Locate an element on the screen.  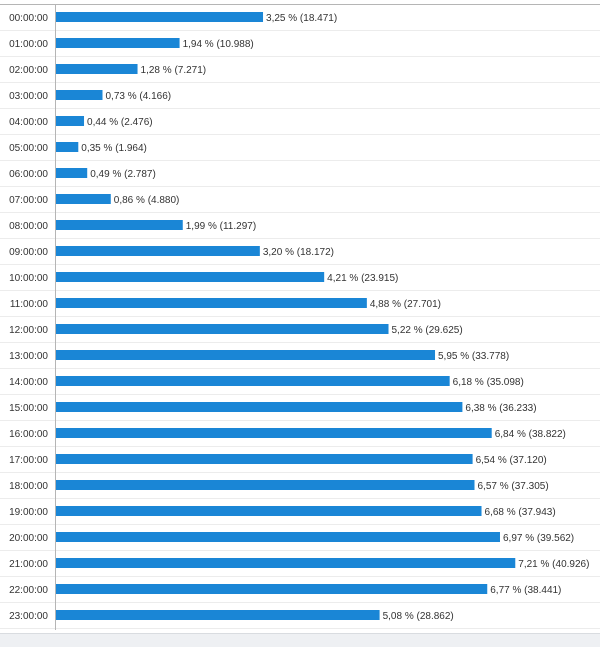
category-label: 16:00:00 is located at coordinates (28, 434).